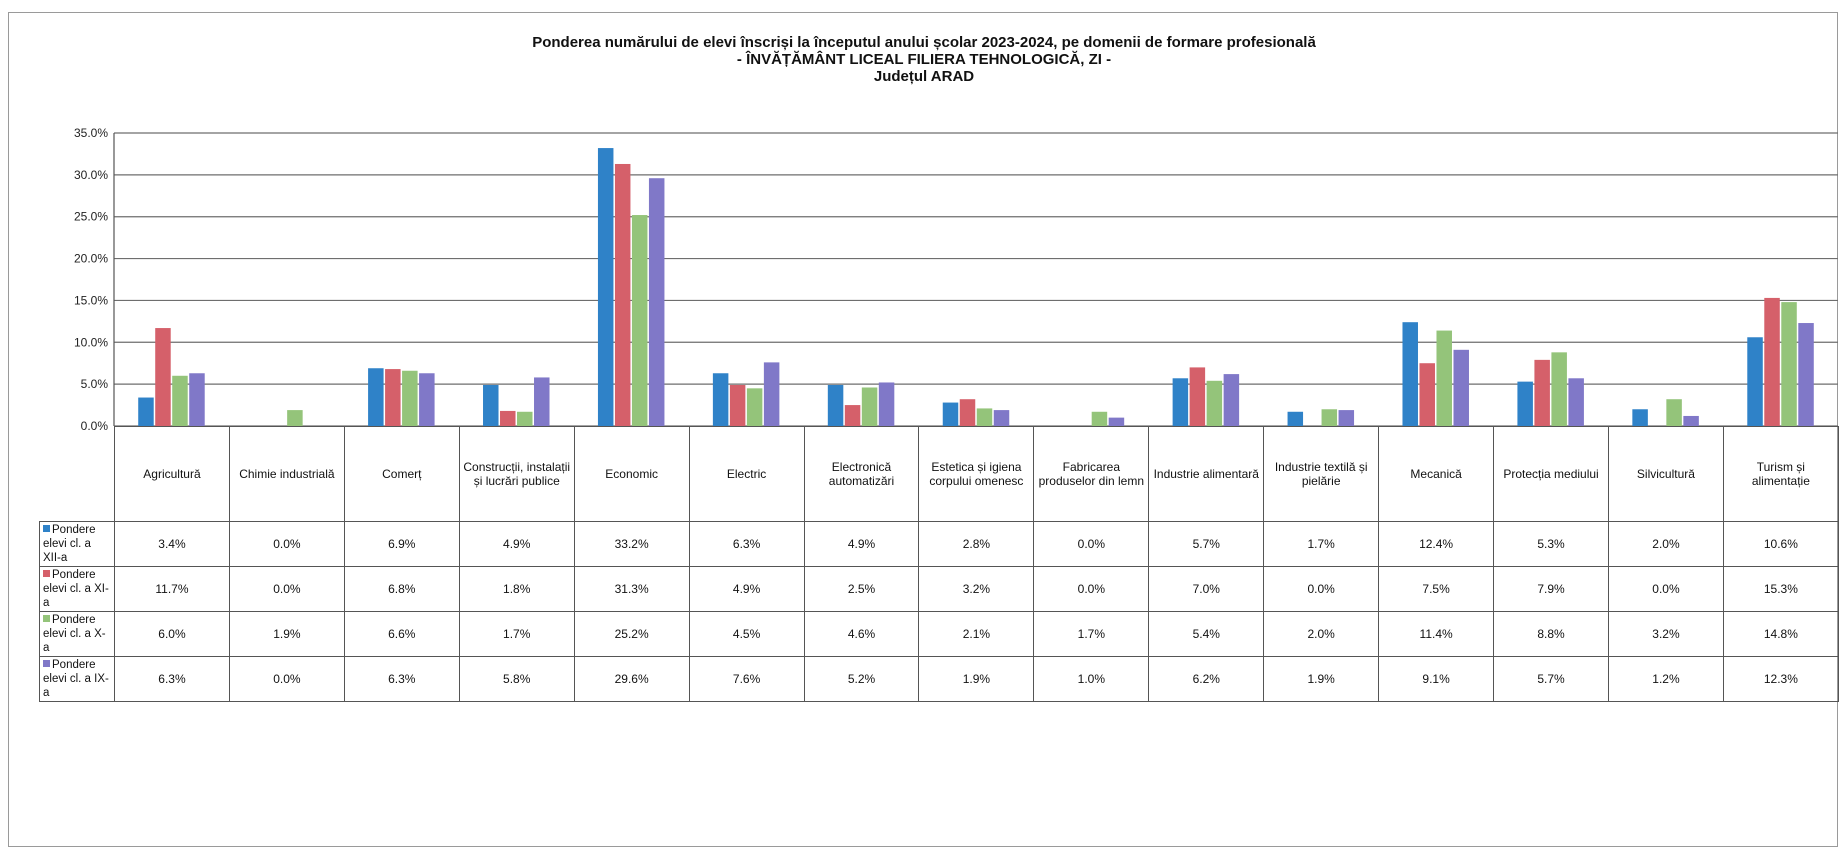 This screenshot has width=1841, height=854. I want to click on data-label: 14.8%, so click(1780, 634).